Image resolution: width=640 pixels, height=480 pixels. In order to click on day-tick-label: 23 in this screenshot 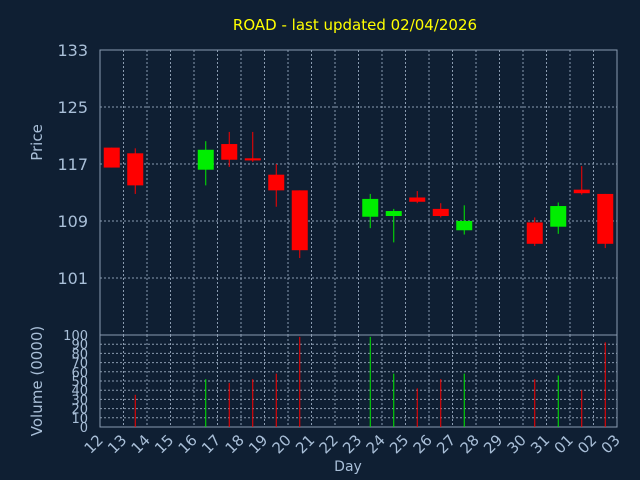, I will do `click(352, 444)`.